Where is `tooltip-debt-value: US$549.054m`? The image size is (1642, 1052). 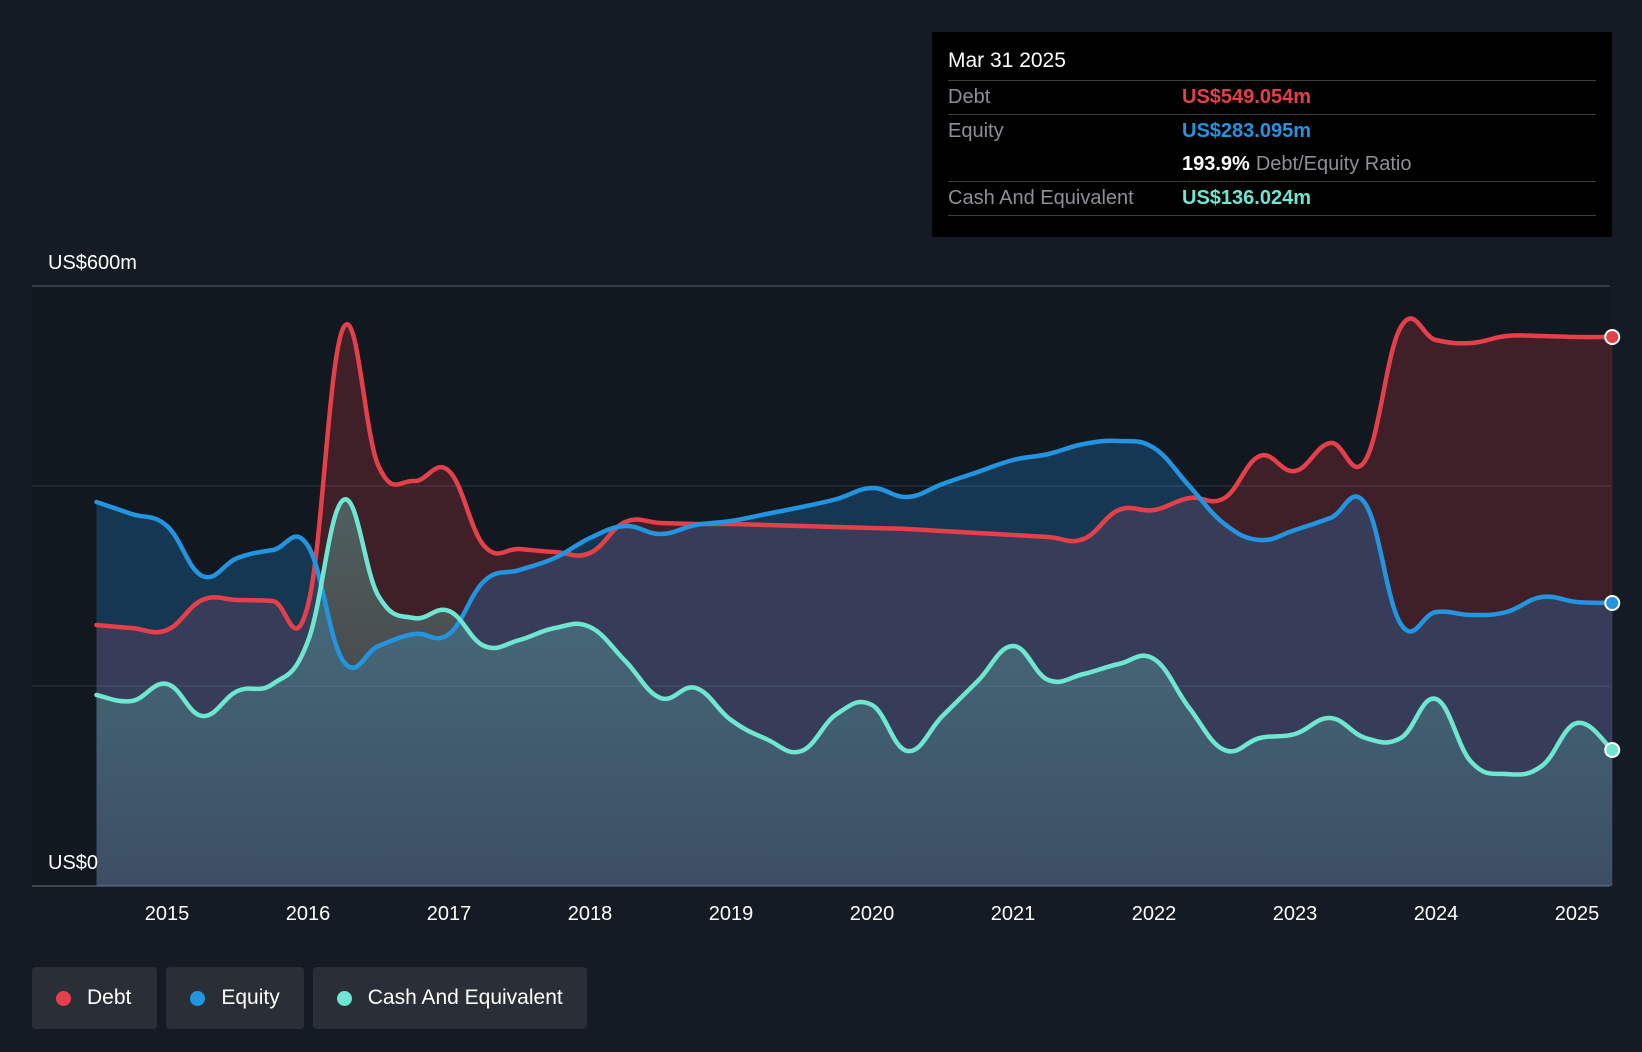 tooltip-debt-value: US$549.054m is located at coordinates (1246, 97).